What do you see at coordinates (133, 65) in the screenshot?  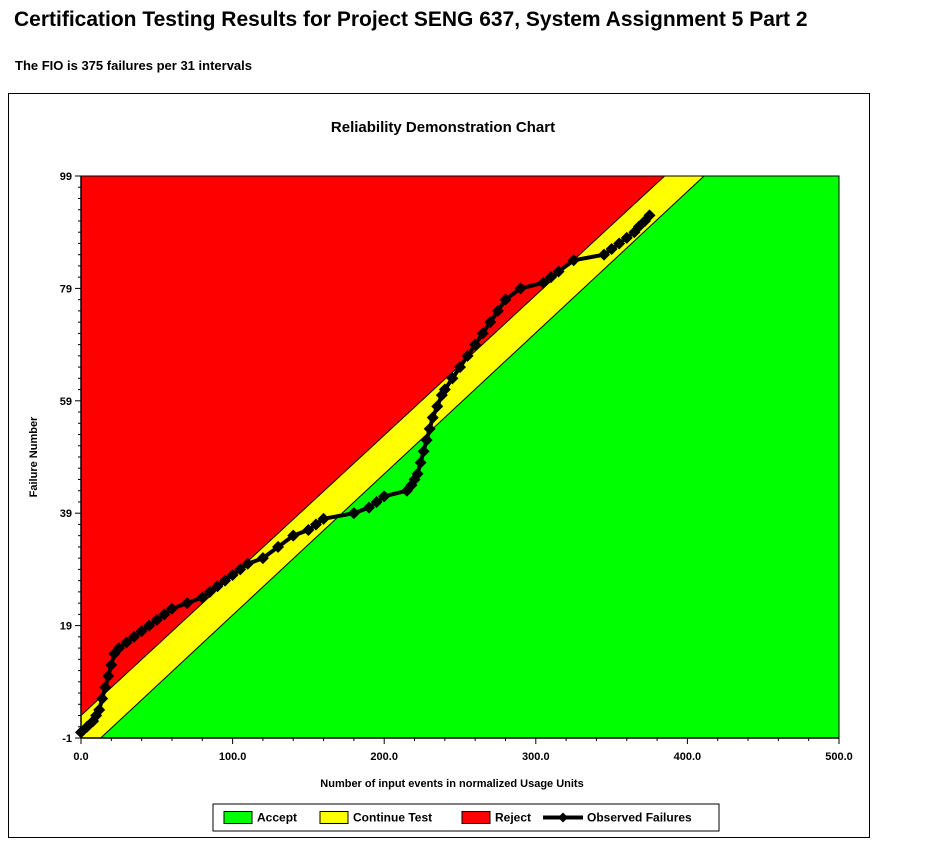 I see `fio-summary: The FIO is 375 failures per 31 intervals` at bounding box center [133, 65].